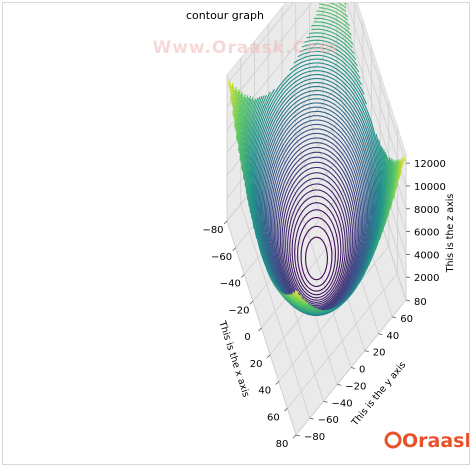  I want to click on floor-grid-y, so click(275, 311).